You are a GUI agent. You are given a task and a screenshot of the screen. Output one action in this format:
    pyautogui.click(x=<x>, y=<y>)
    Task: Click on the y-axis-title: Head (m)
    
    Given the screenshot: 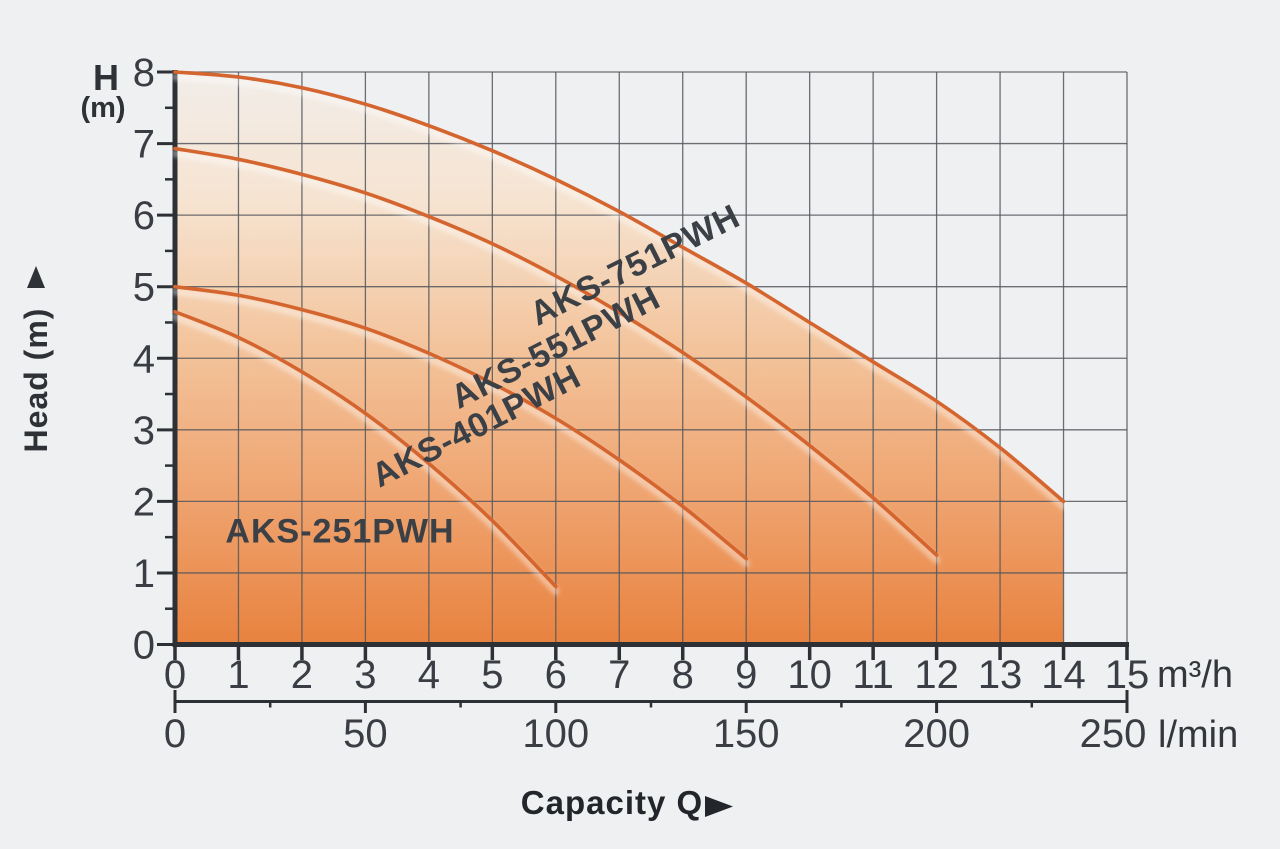 What is the action you would take?
    pyautogui.click(x=36, y=380)
    